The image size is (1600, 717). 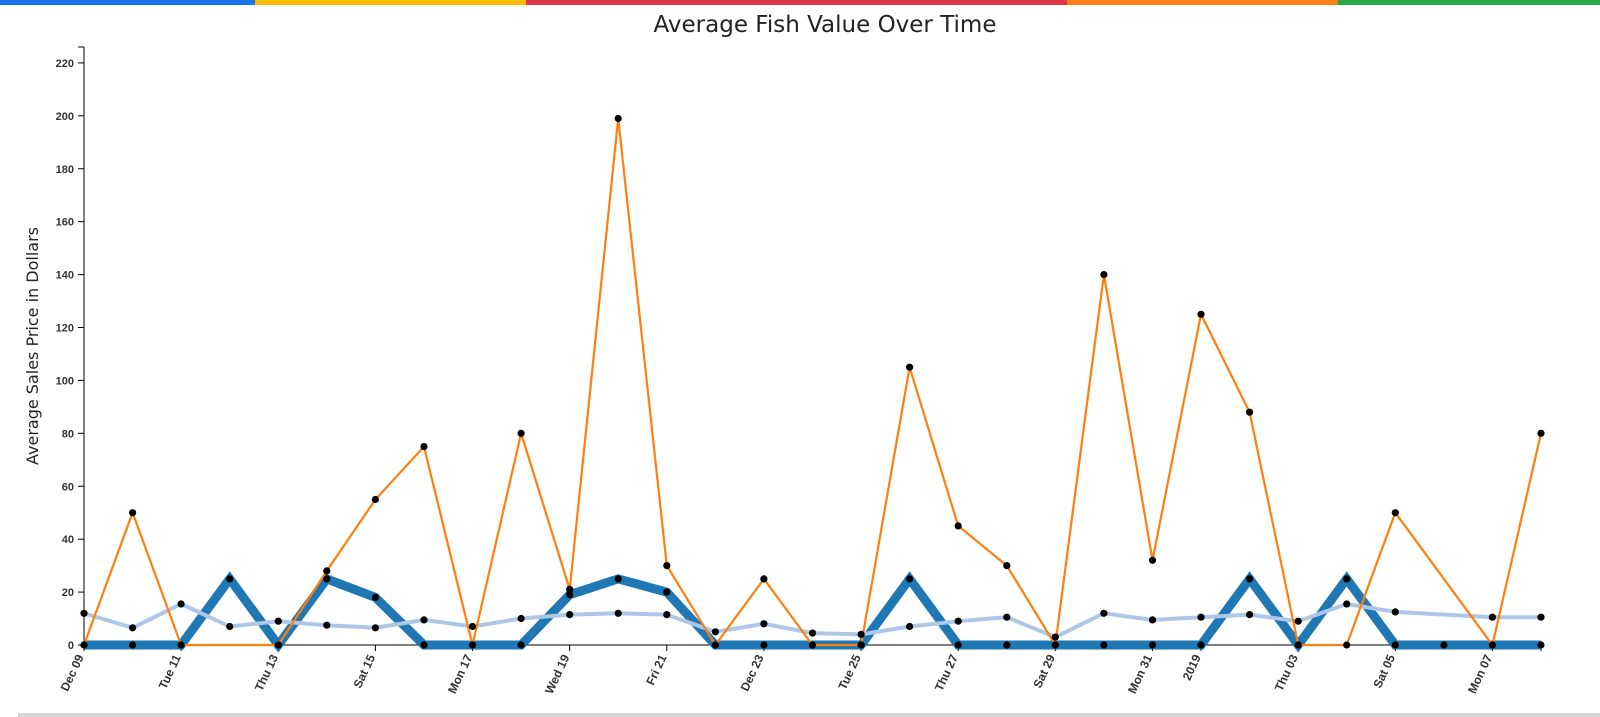 I want to click on y-tick-label-80: 80, so click(x=68, y=434).